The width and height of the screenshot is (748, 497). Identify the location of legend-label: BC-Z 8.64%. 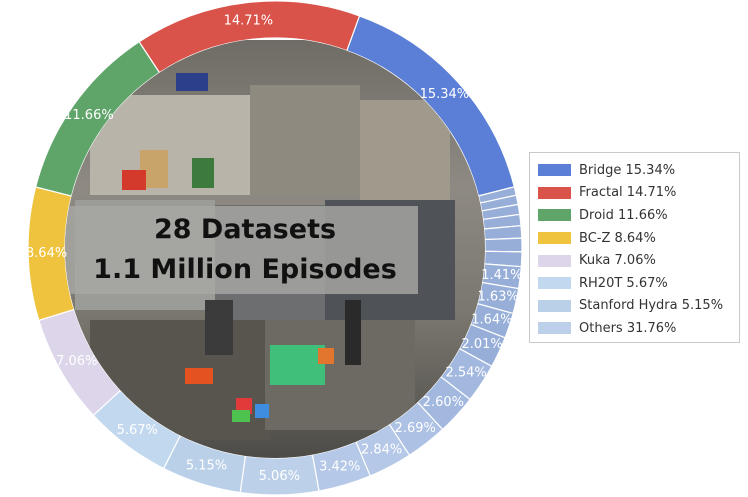
(617, 238).